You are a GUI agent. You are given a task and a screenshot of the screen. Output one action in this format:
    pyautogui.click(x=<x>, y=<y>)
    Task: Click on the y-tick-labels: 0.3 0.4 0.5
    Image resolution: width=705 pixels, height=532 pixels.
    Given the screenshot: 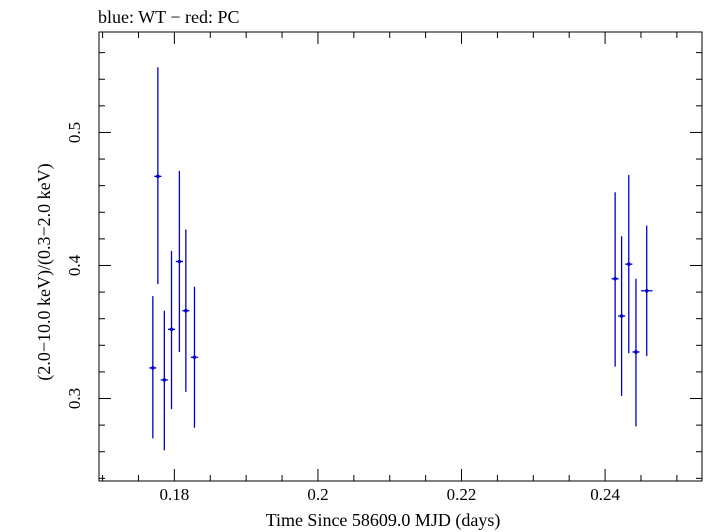 What is the action you would take?
    pyautogui.click(x=74, y=265)
    